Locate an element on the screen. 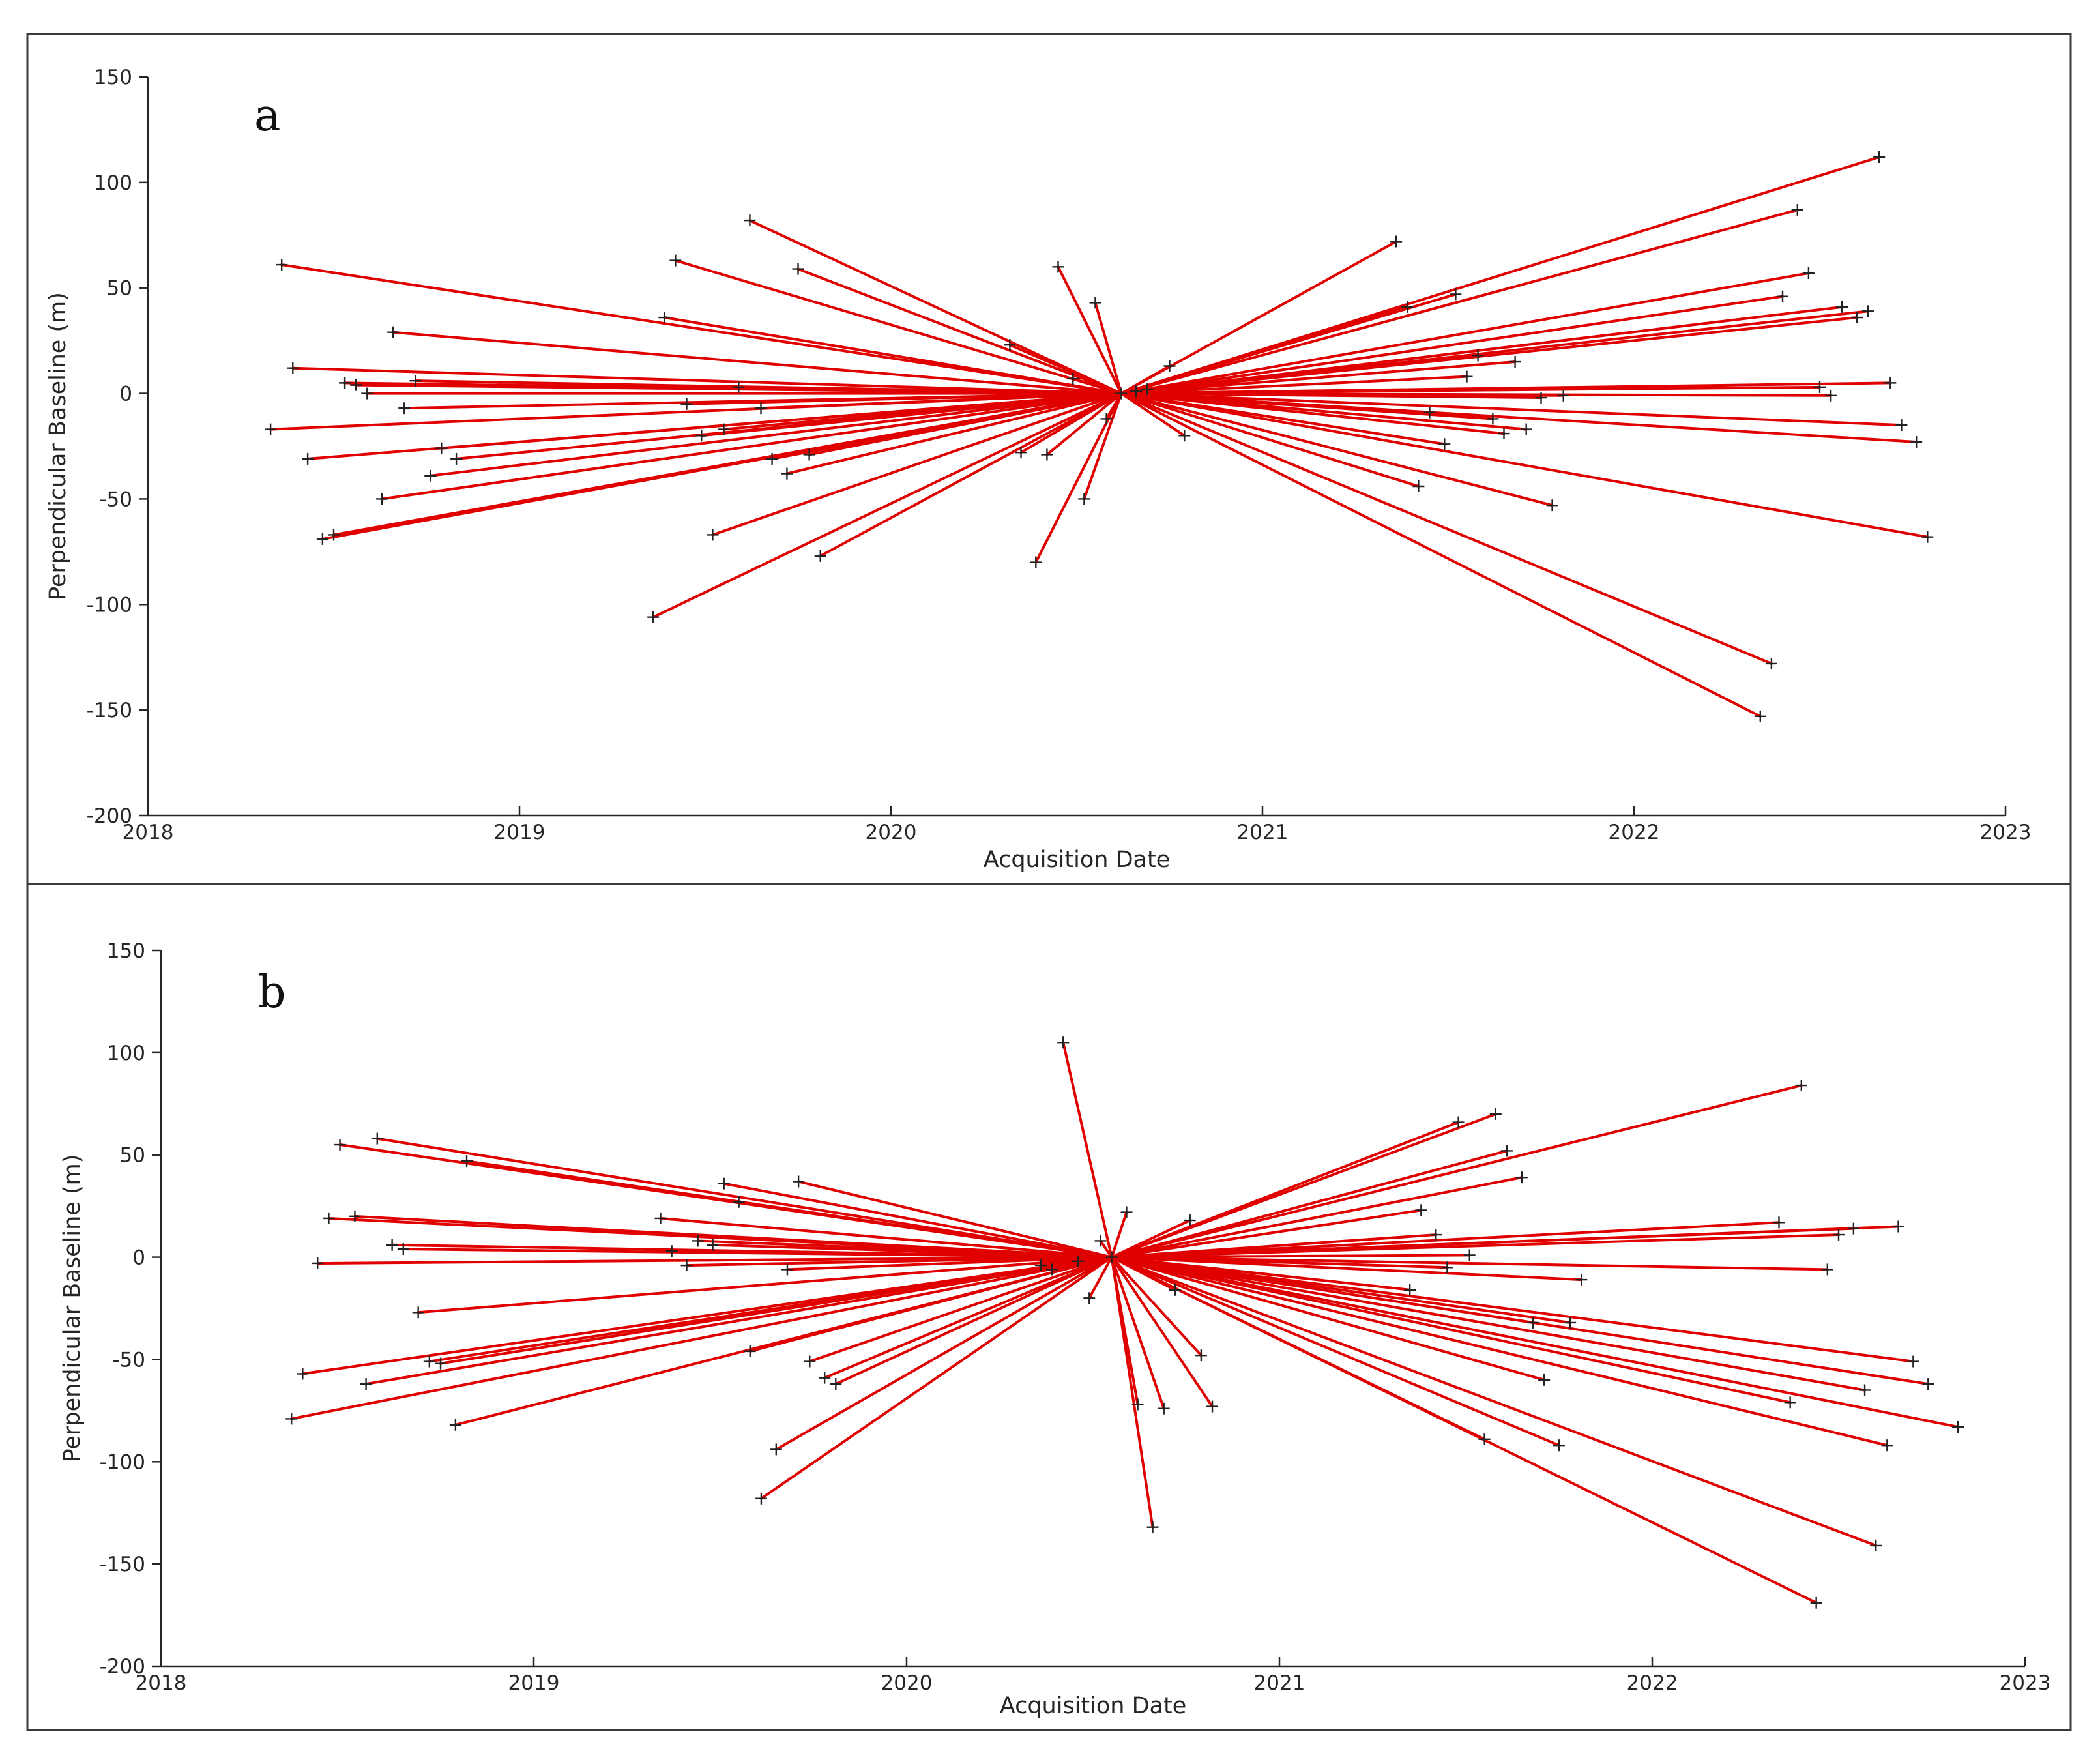 Image resolution: width=2100 pixels, height=1764 pixels. x-tick-label: 2021 is located at coordinates (1279, 1683).